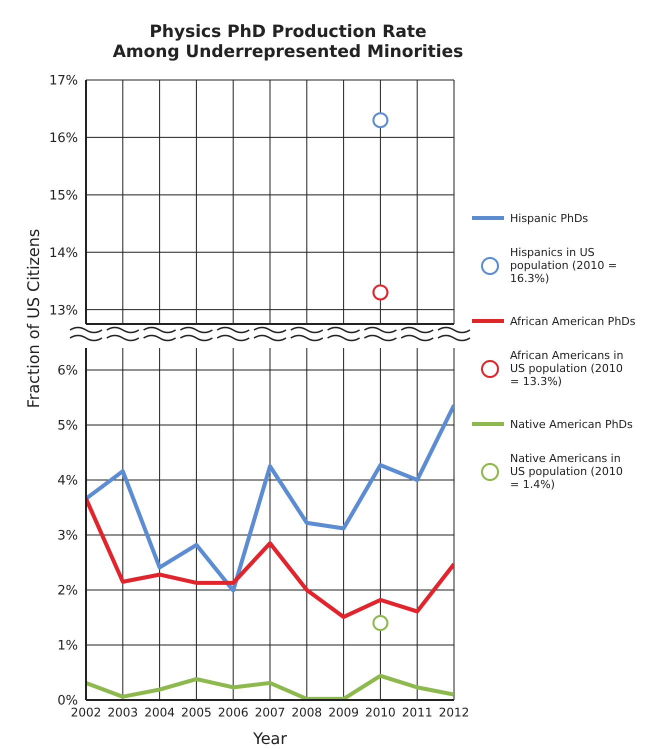 This screenshot has width=661, height=749. I want to click on y-tick-label: 3%, so click(67, 536).